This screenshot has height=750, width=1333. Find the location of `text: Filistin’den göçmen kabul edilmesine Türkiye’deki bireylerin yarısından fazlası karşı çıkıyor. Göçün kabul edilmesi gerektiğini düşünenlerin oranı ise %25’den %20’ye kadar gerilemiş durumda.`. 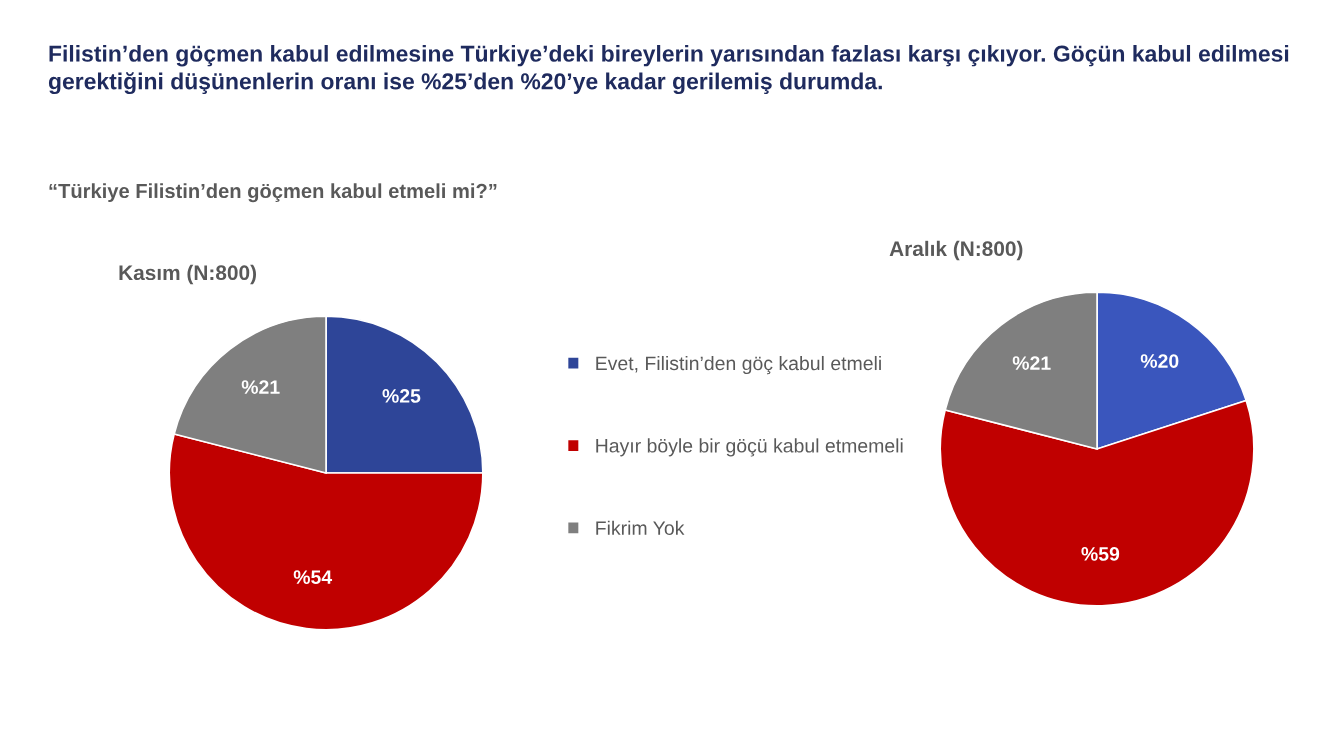

text: Filistin’den göçmen kabul edilmesine Türkiye’deki bireylerin yarısından fazlası karşı çıkıyor. Göçün kabul edilmesi gerektiğini düşünenlerin oranı ise %25’den %20’ye kadar gerilemiş durumda. is located at coordinates (668, 70).